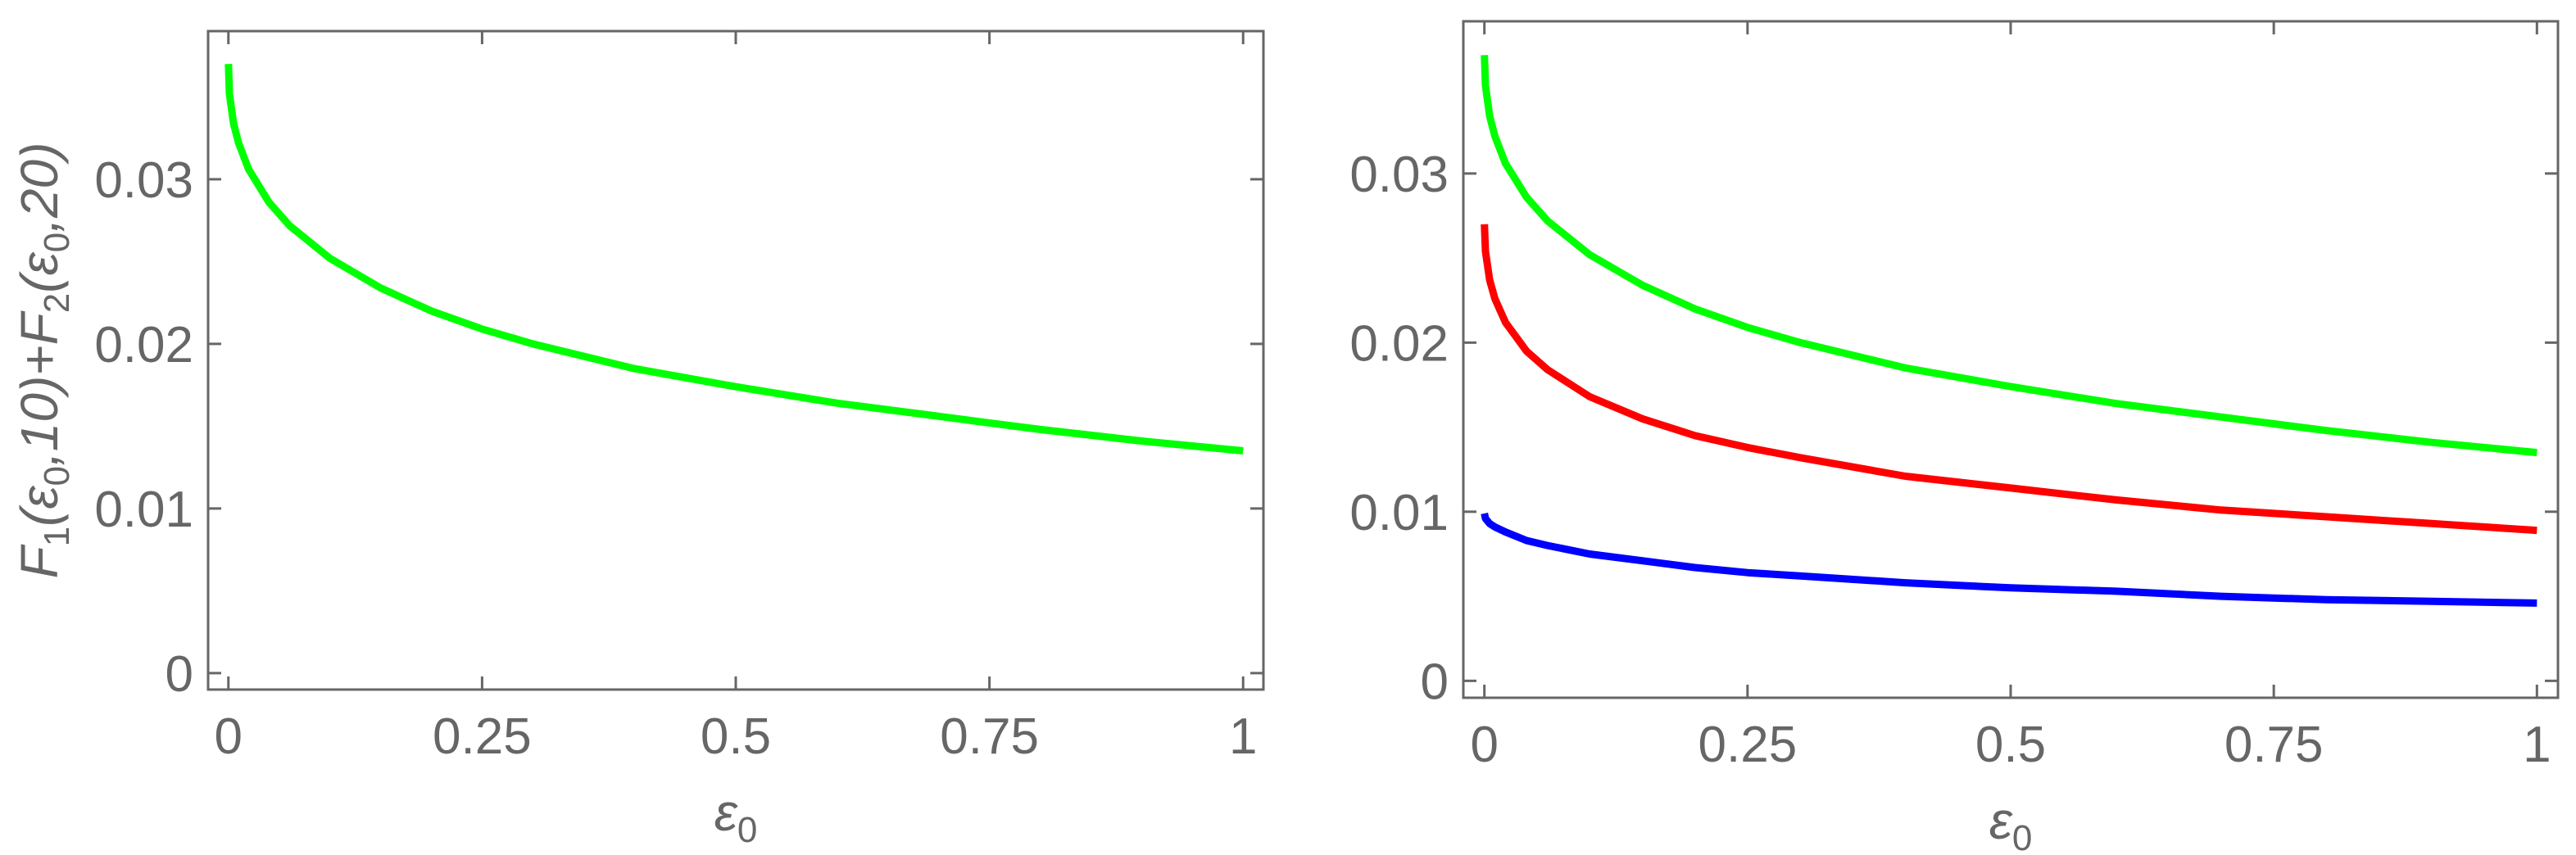  What do you see at coordinates (39, 560) in the screenshot?
I see `y-axis-label-part: F` at bounding box center [39, 560].